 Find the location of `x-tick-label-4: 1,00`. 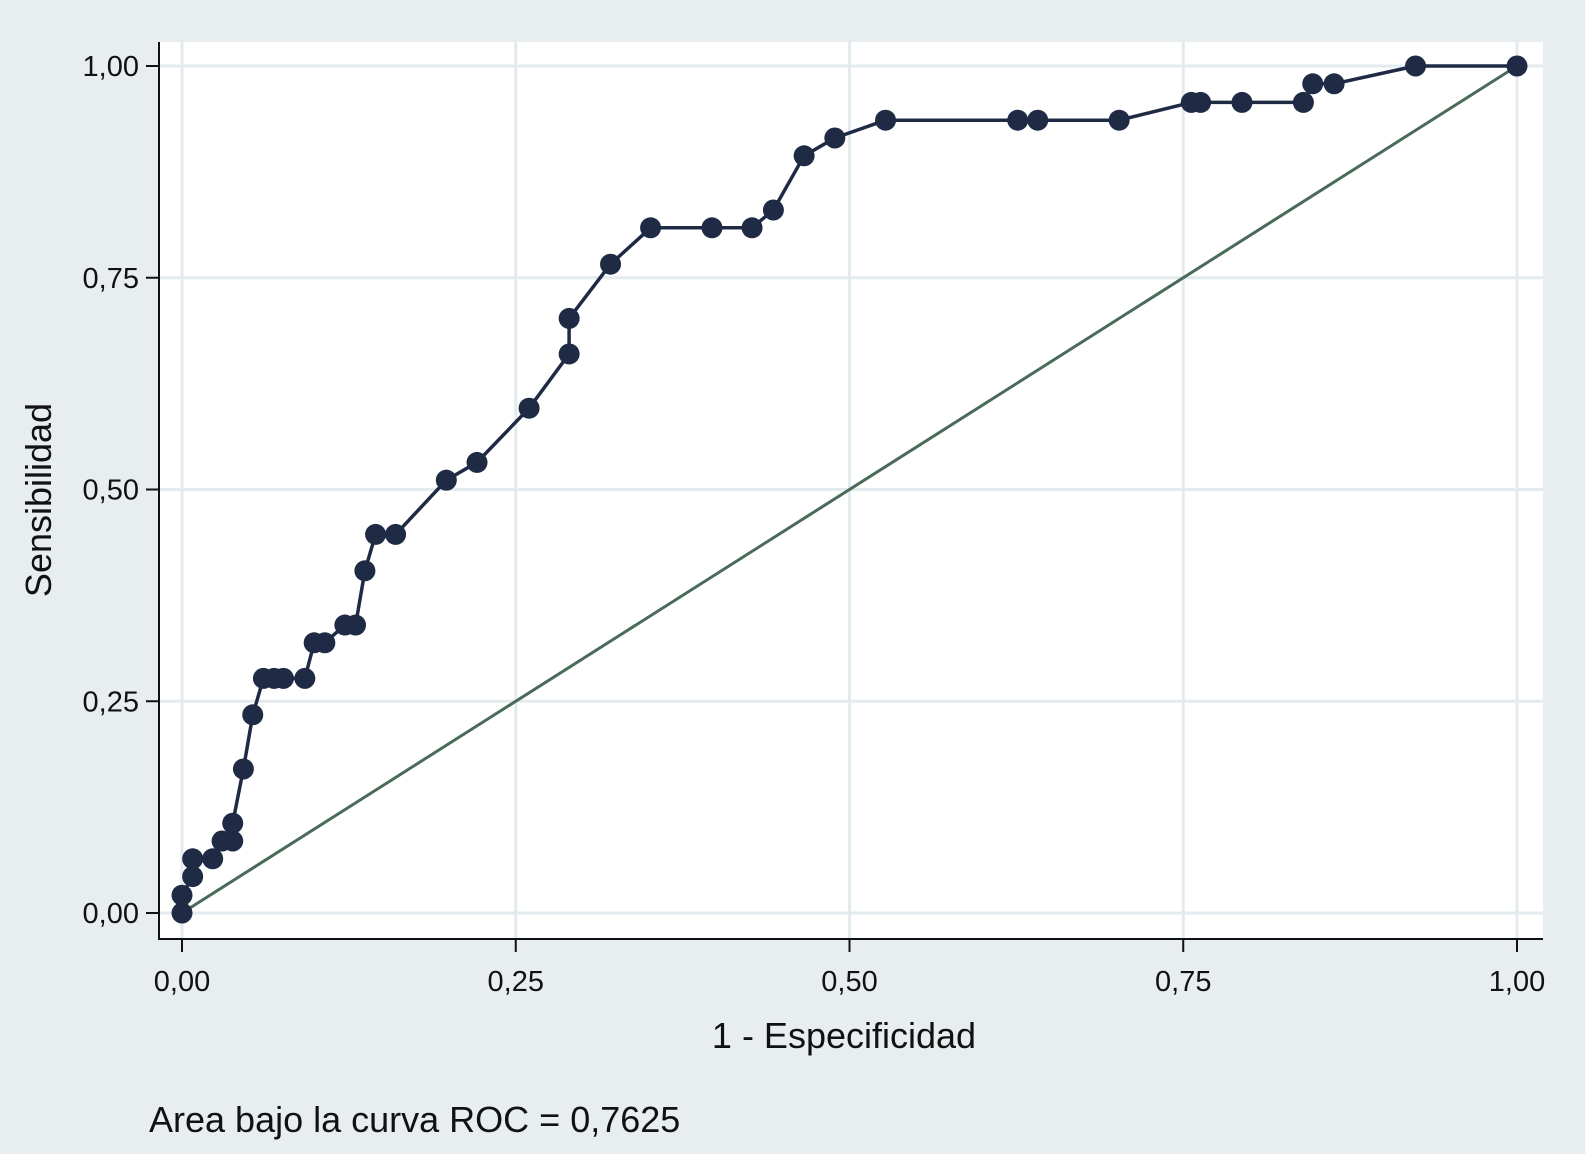

x-tick-label-4: 1,00 is located at coordinates (1517, 982).